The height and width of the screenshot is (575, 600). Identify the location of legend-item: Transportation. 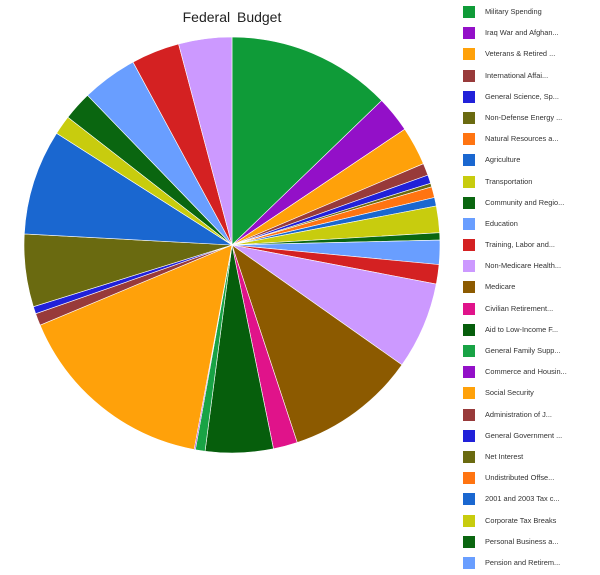
(531, 183).